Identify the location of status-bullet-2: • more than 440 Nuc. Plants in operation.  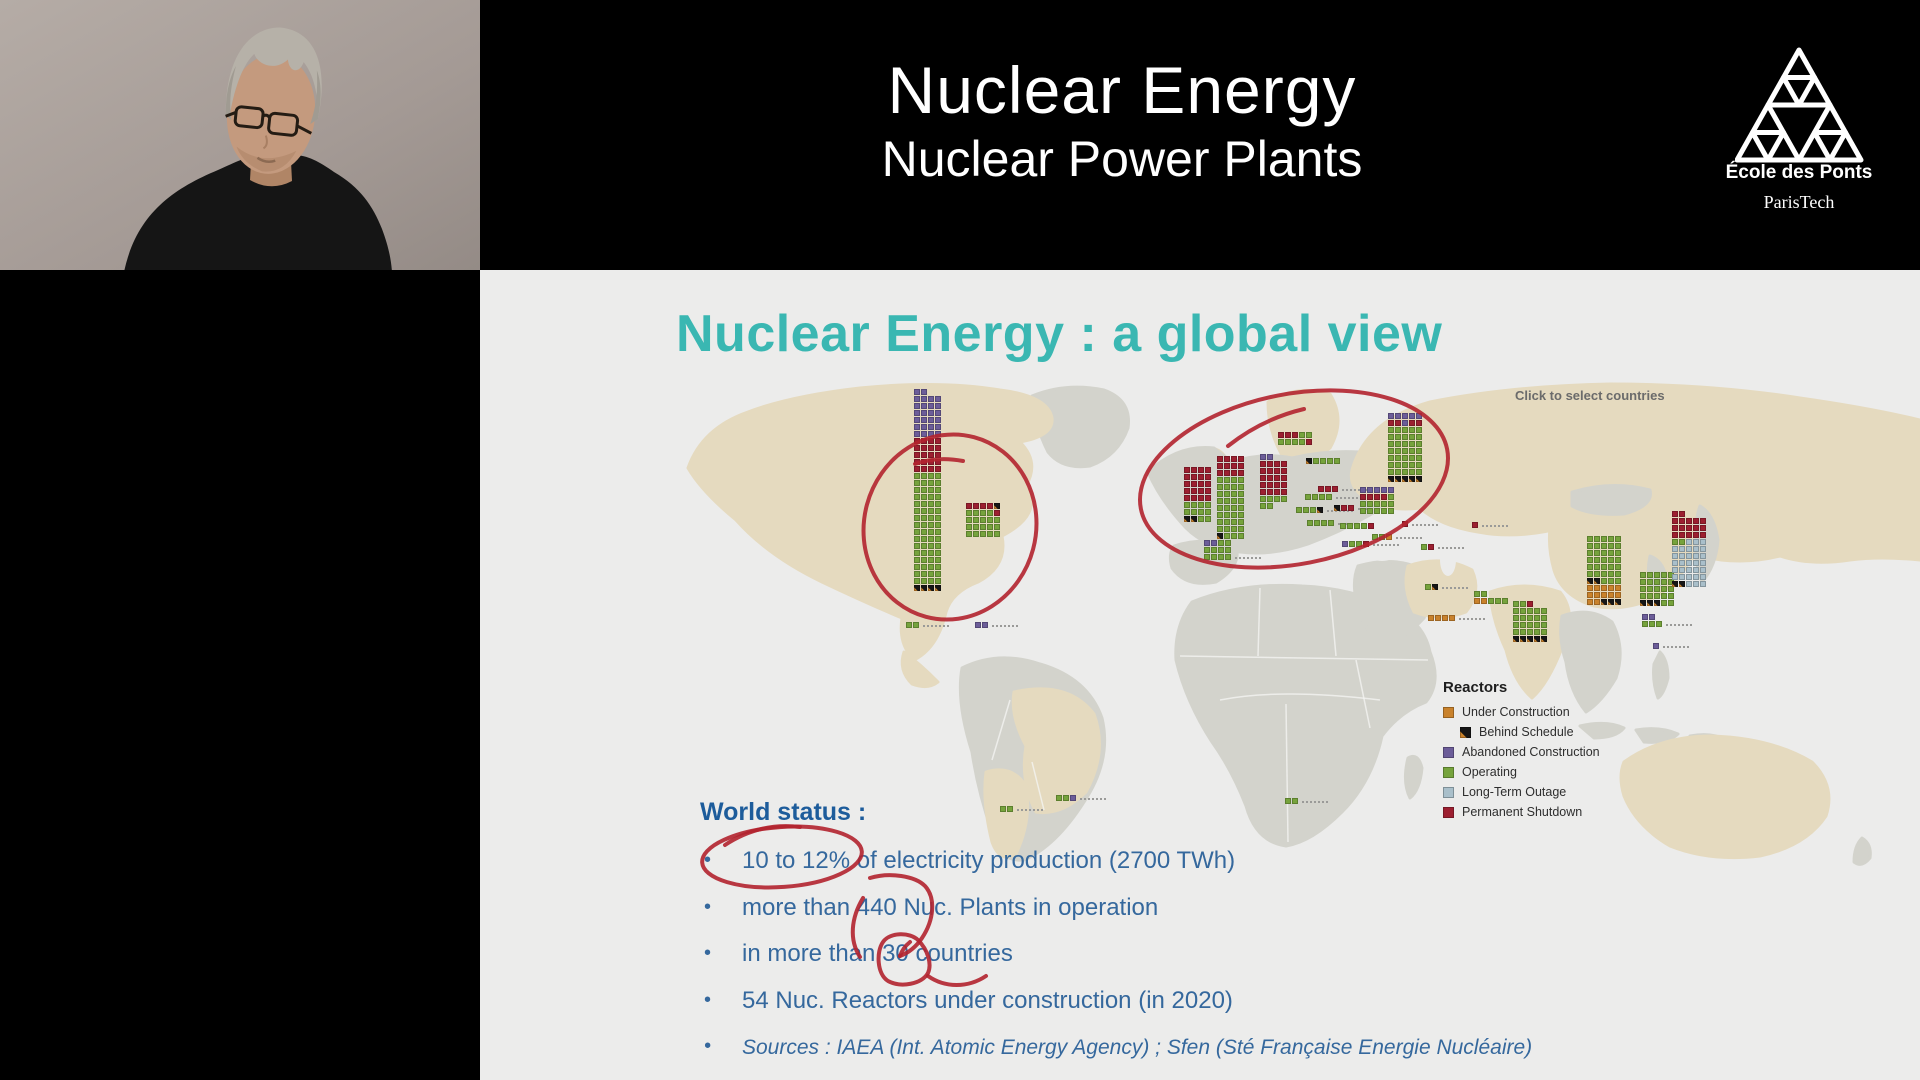
(931, 908).